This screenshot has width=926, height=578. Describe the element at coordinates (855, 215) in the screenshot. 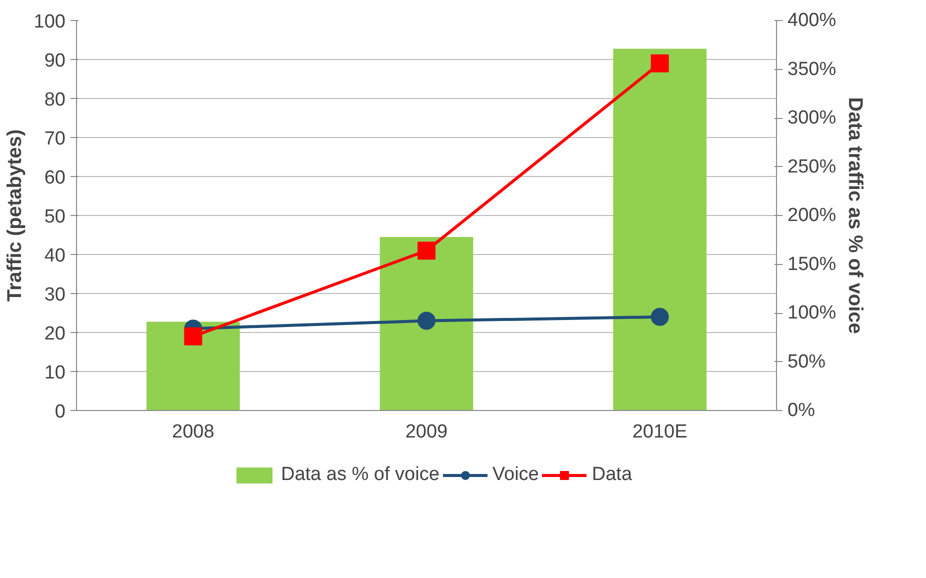

I see `y2-axis-title: Data traffic as % of voice` at that location.